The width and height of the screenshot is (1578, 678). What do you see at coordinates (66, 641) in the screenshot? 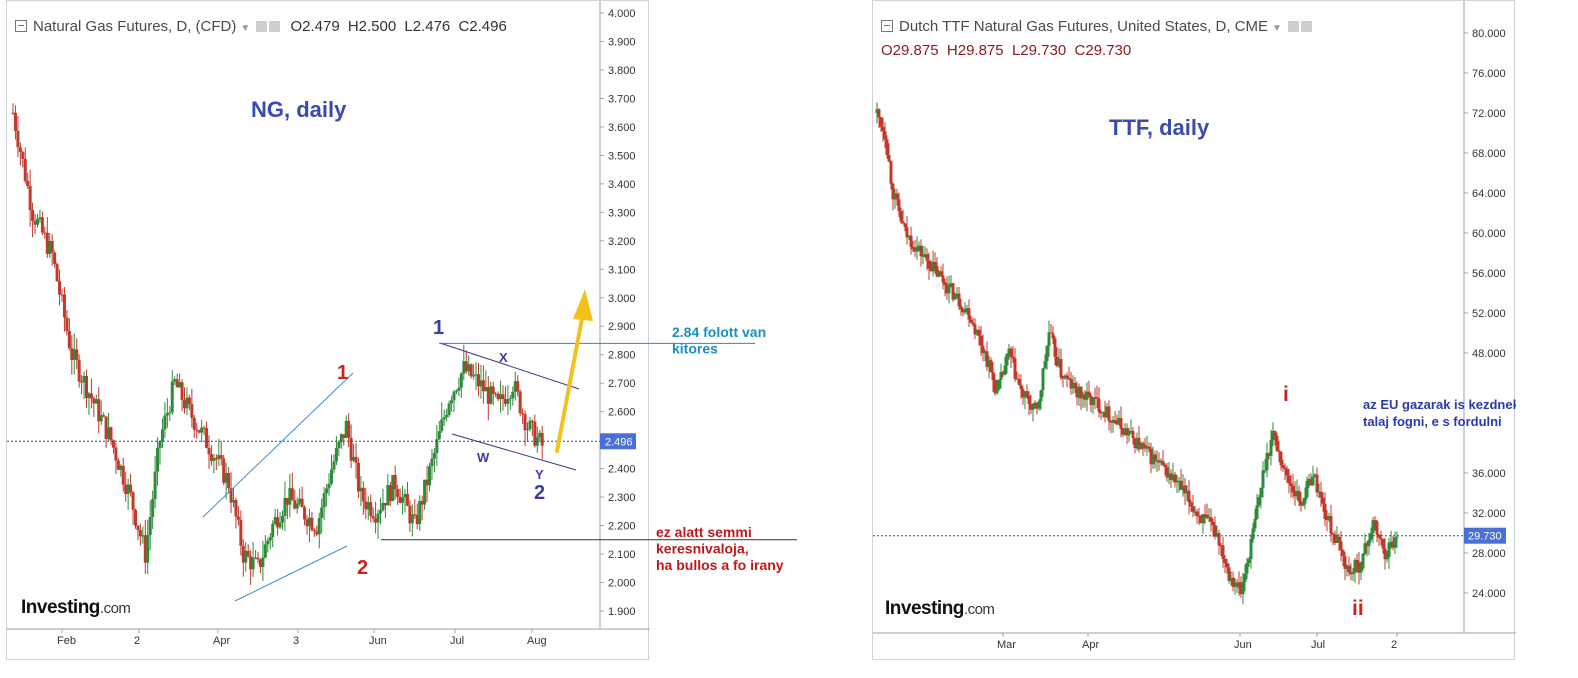
I see `x-tick-label: Feb` at bounding box center [66, 641].